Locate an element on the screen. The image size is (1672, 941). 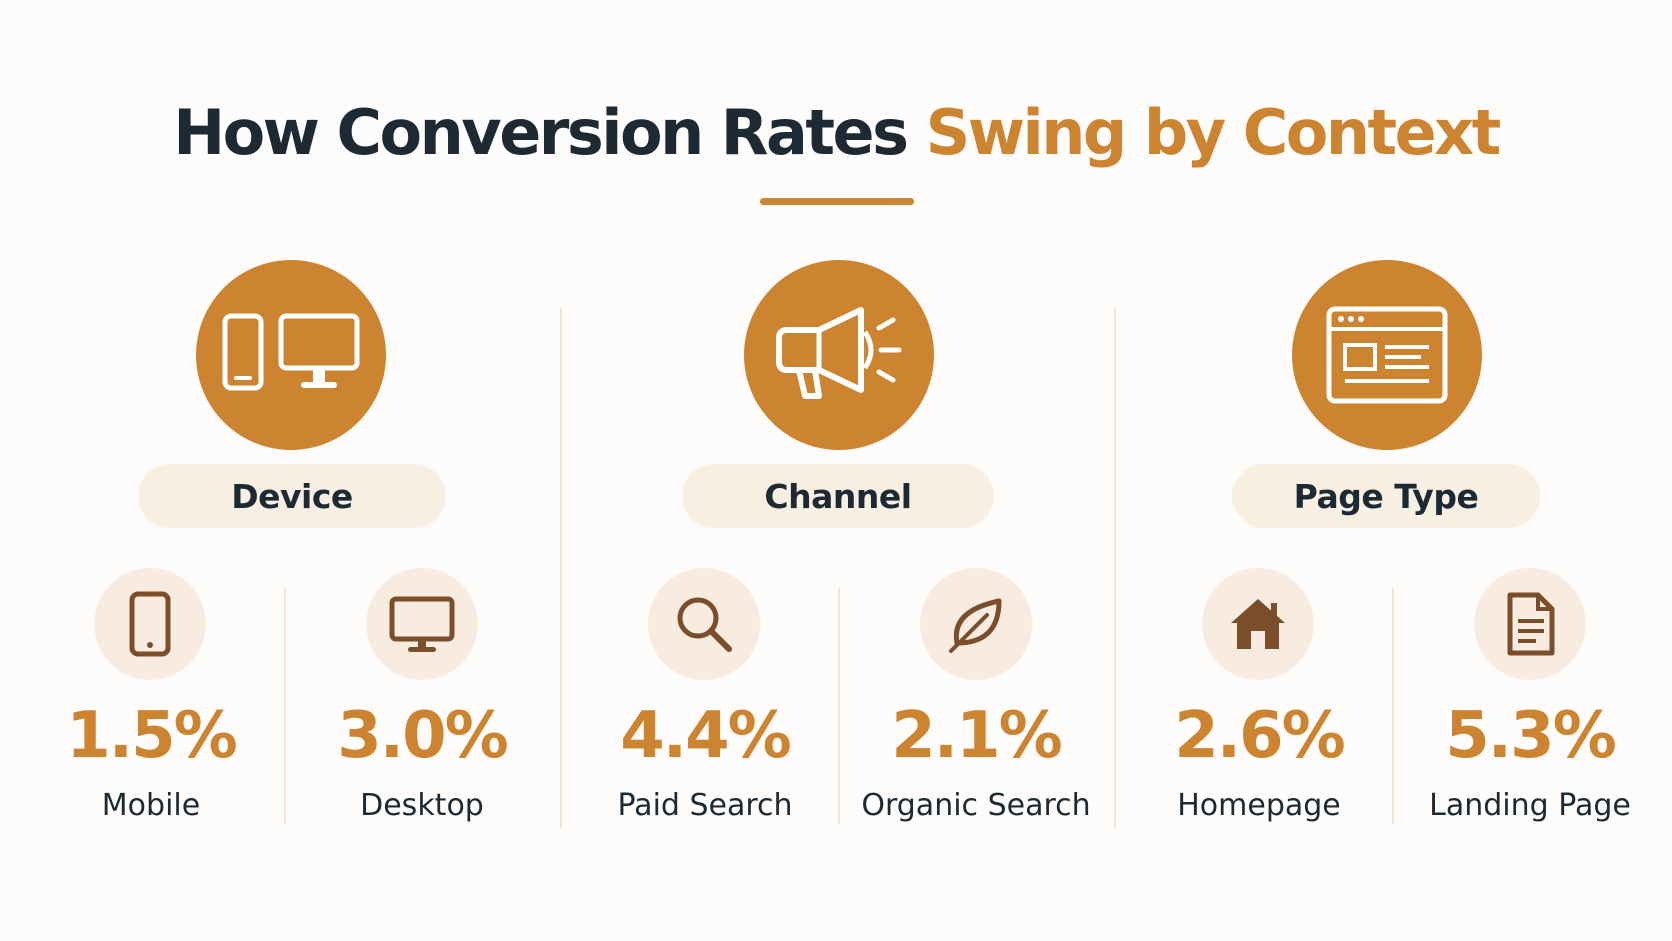
smartphone-icon is located at coordinates (150, 624).